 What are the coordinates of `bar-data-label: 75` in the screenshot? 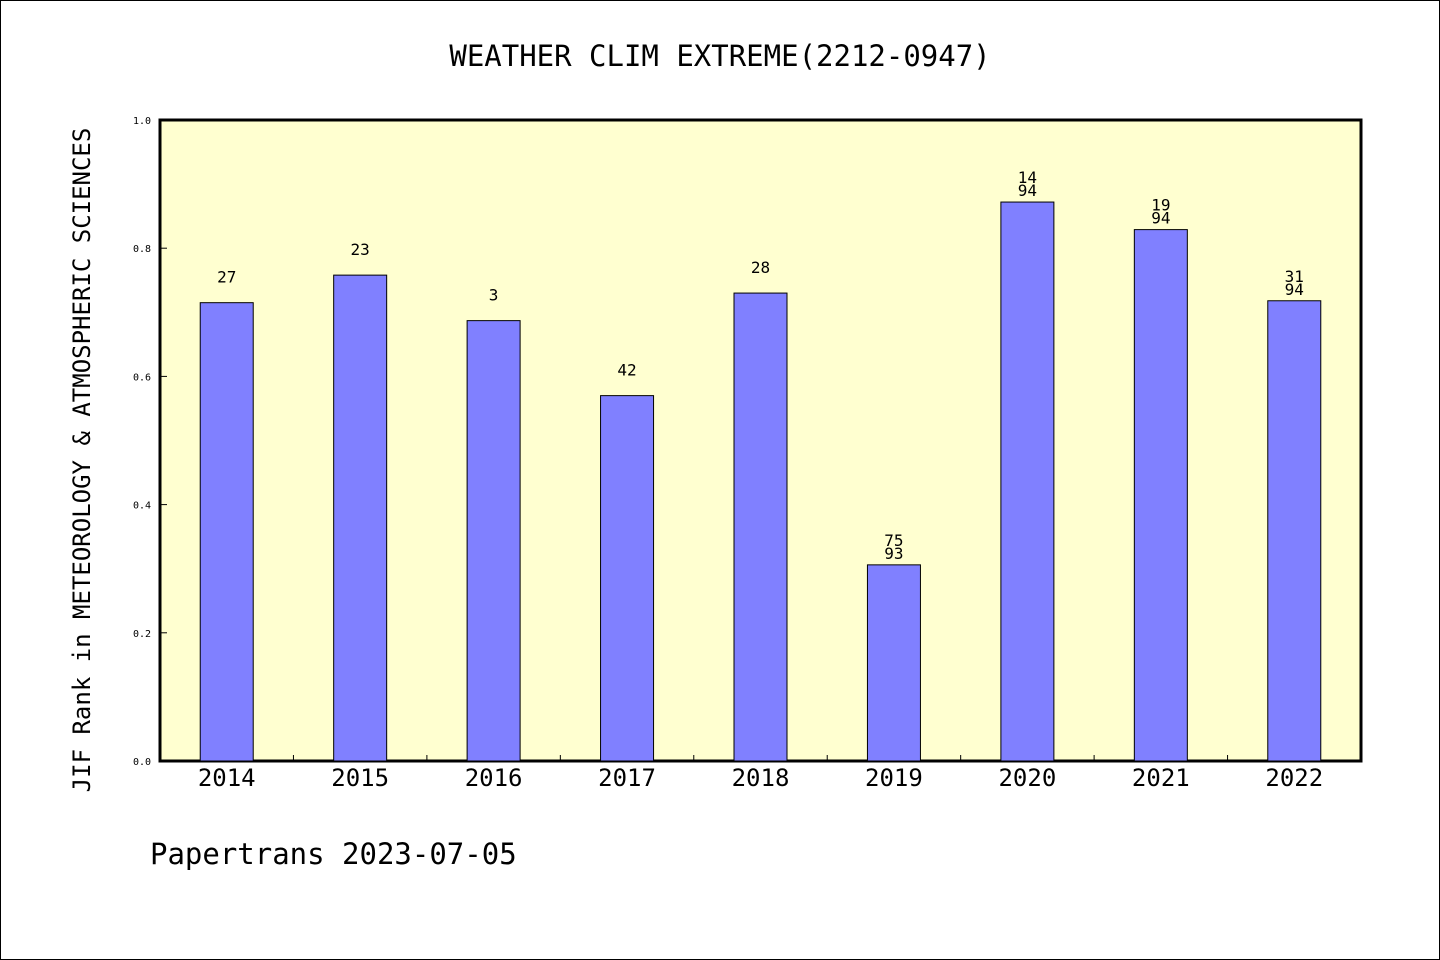 It's located at (893, 540).